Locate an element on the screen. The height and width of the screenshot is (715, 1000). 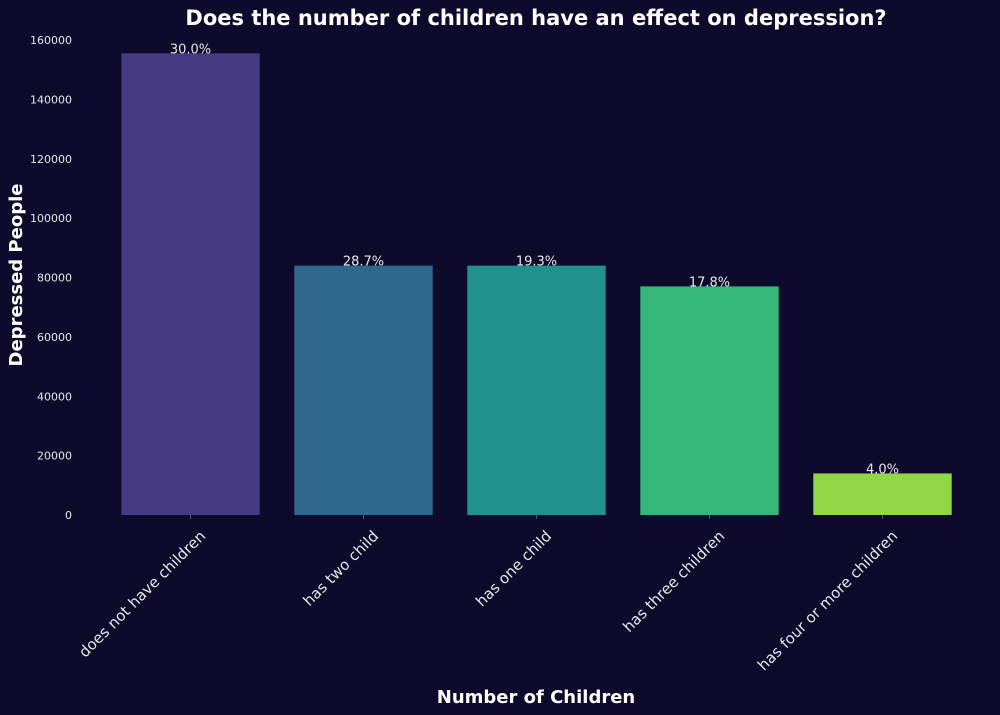
x-tick-label: has three children is located at coordinates (673, 581).